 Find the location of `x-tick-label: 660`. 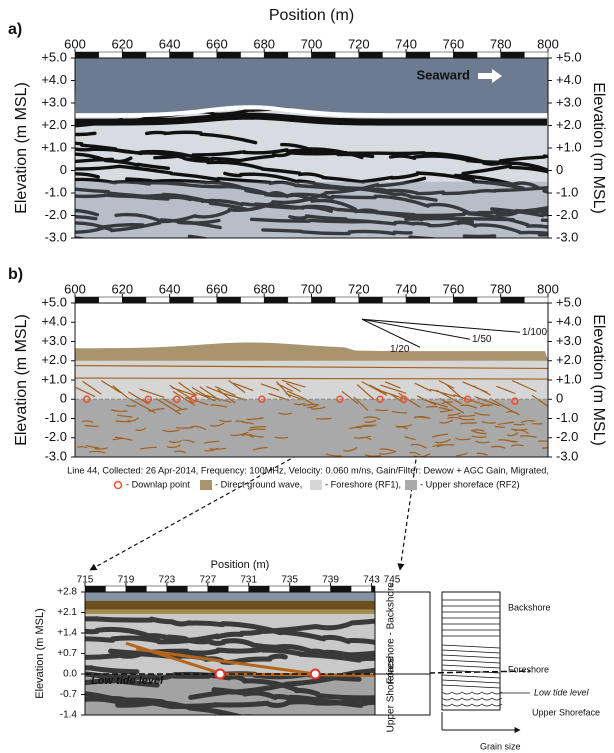

x-tick-label: 660 is located at coordinates (217, 43).